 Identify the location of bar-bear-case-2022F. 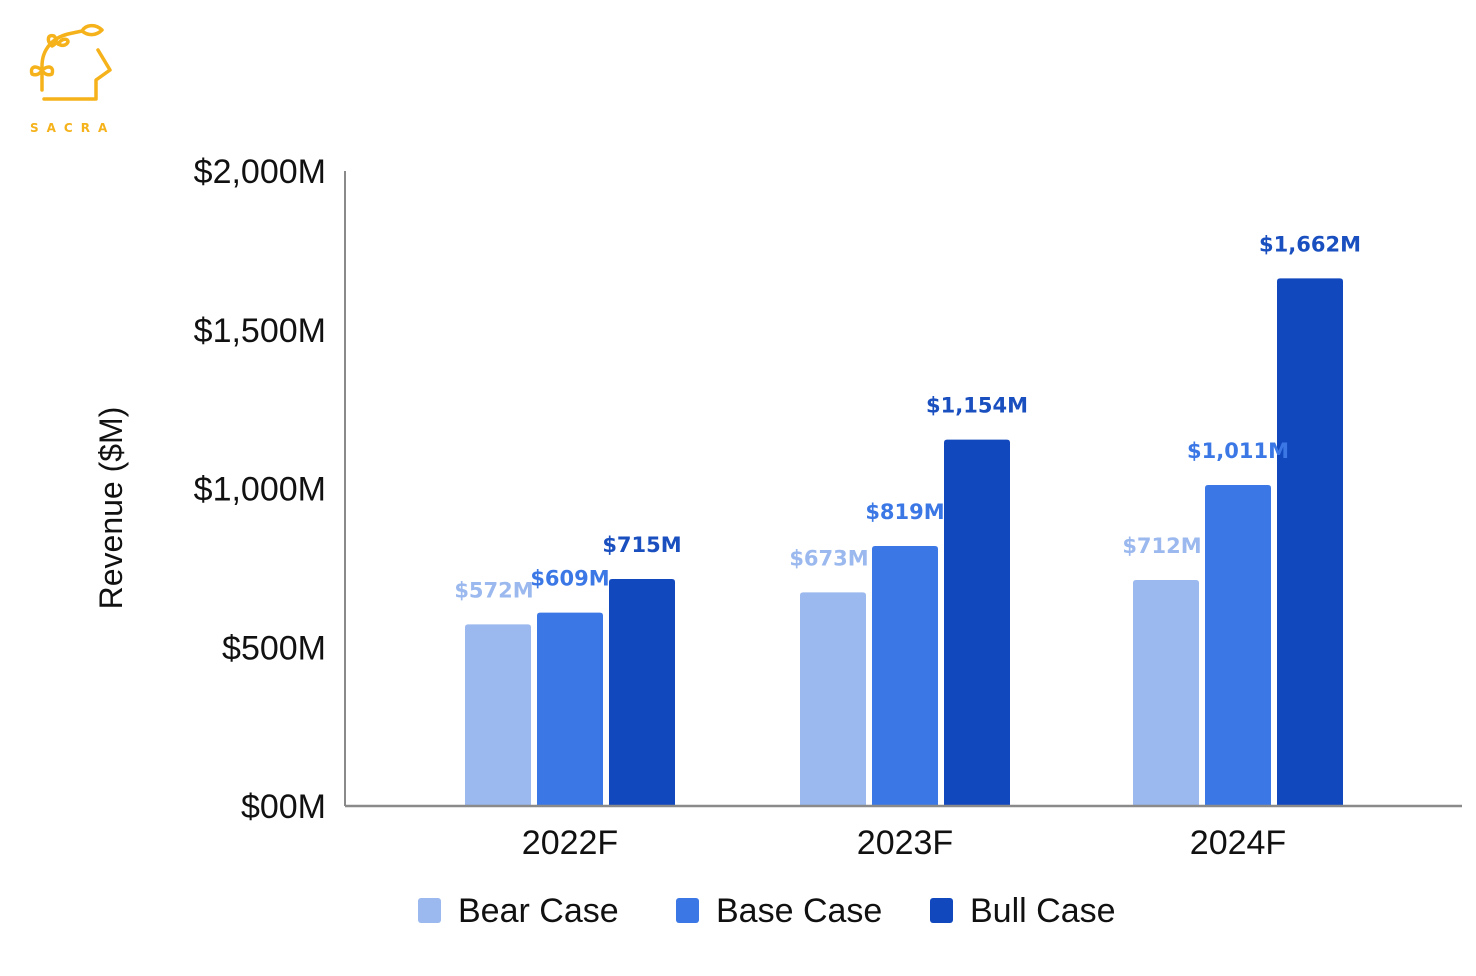
(498, 715).